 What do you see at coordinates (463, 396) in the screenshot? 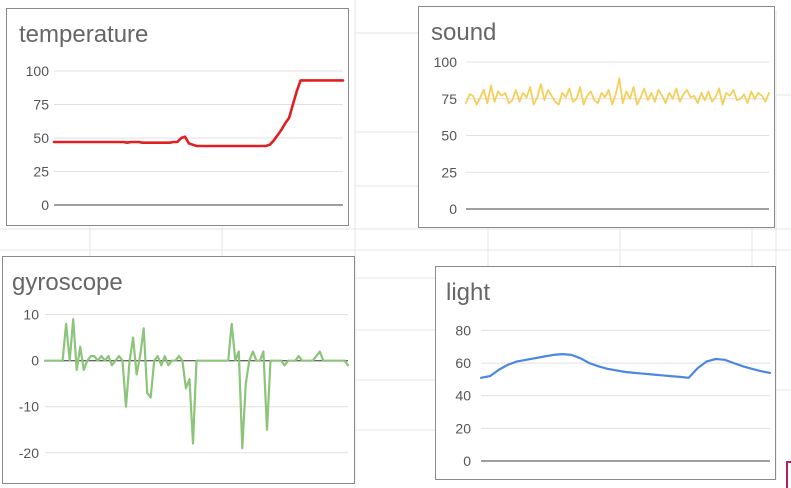
I see `y-tick-label: 40` at bounding box center [463, 396].